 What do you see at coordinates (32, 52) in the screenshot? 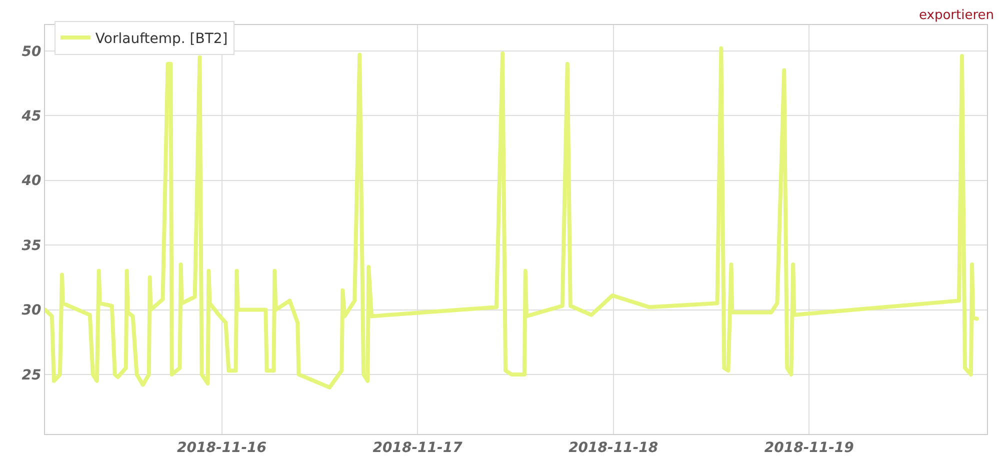
I see `y-tick-label: 50` at bounding box center [32, 52].